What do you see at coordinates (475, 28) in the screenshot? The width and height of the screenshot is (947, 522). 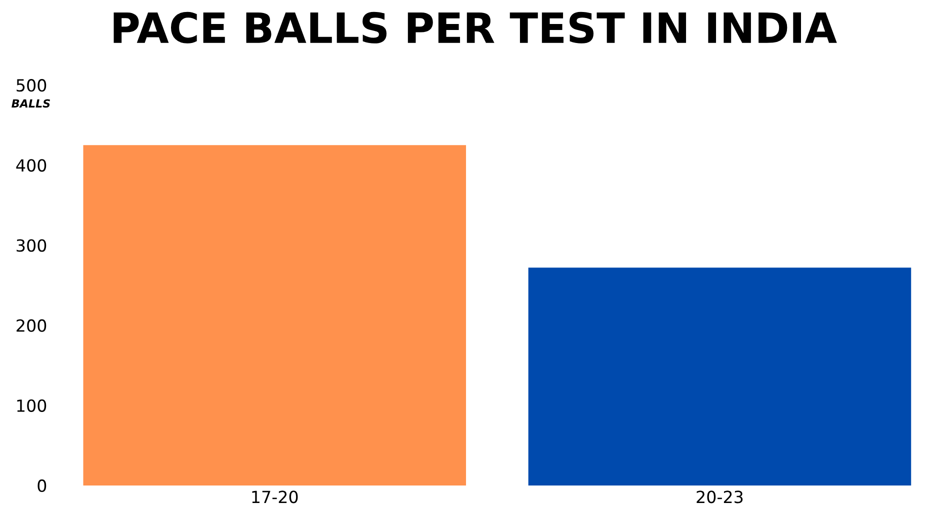 I see `chart-title: PACE BALLS PER TEST IN INDIA` at bounding box center [475, 28].